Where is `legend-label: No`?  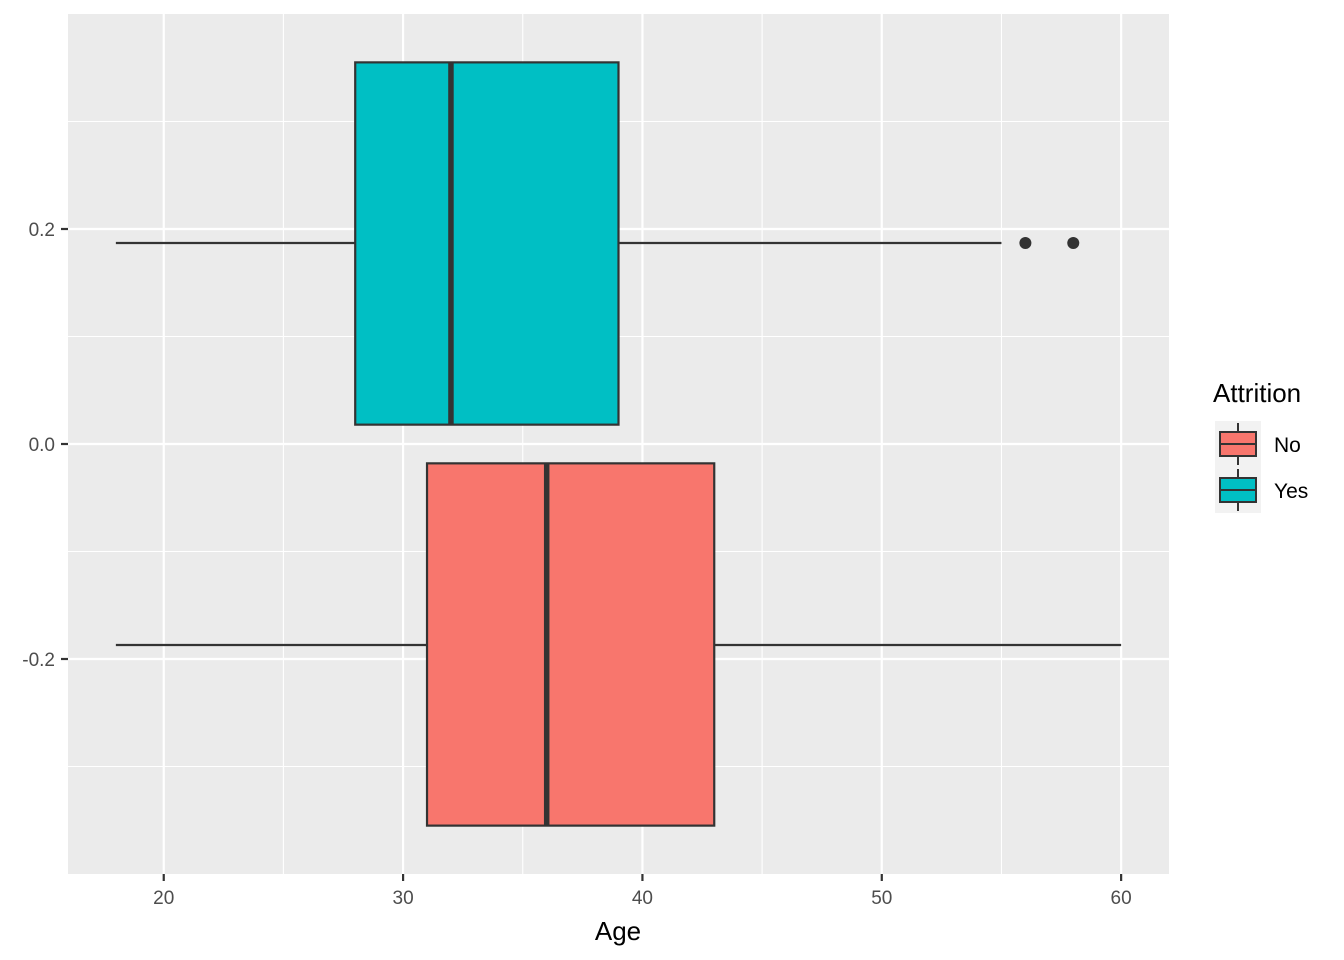
legend-label: No is located at coordinates (1287, 445).